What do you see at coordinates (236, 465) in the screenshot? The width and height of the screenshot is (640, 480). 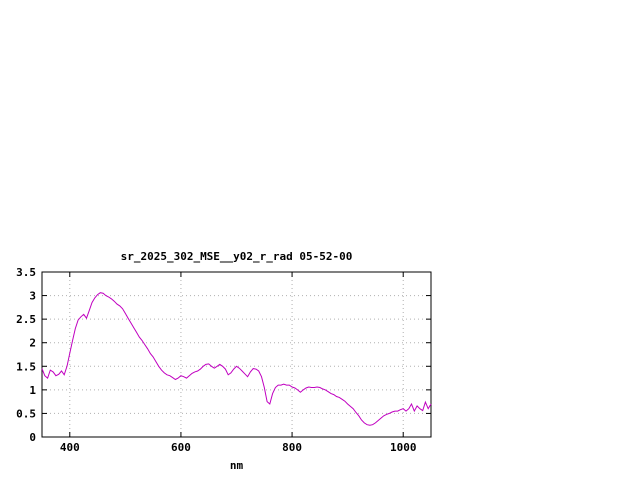 I see `x-axis-label: nm` at bounding box center [236, 465].